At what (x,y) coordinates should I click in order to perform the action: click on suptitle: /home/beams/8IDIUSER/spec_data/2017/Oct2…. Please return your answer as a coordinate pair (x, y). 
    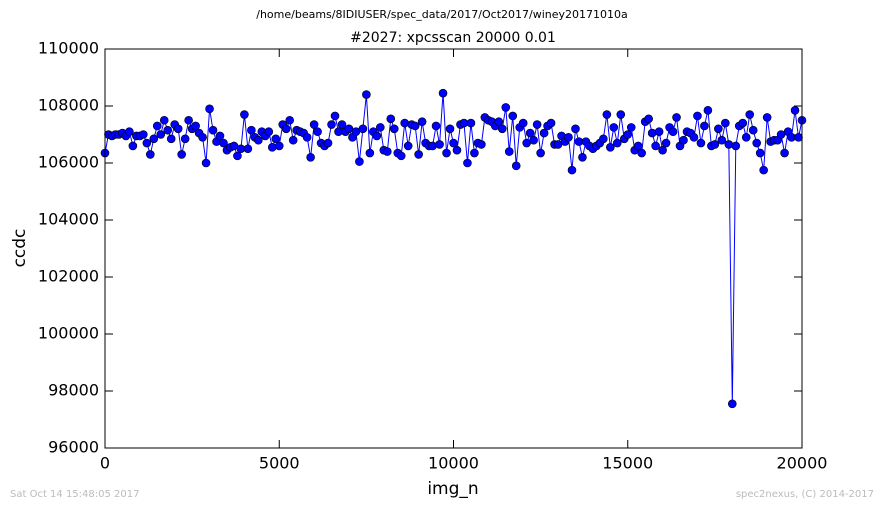
    Looking at the image, I should click on (442, 14).